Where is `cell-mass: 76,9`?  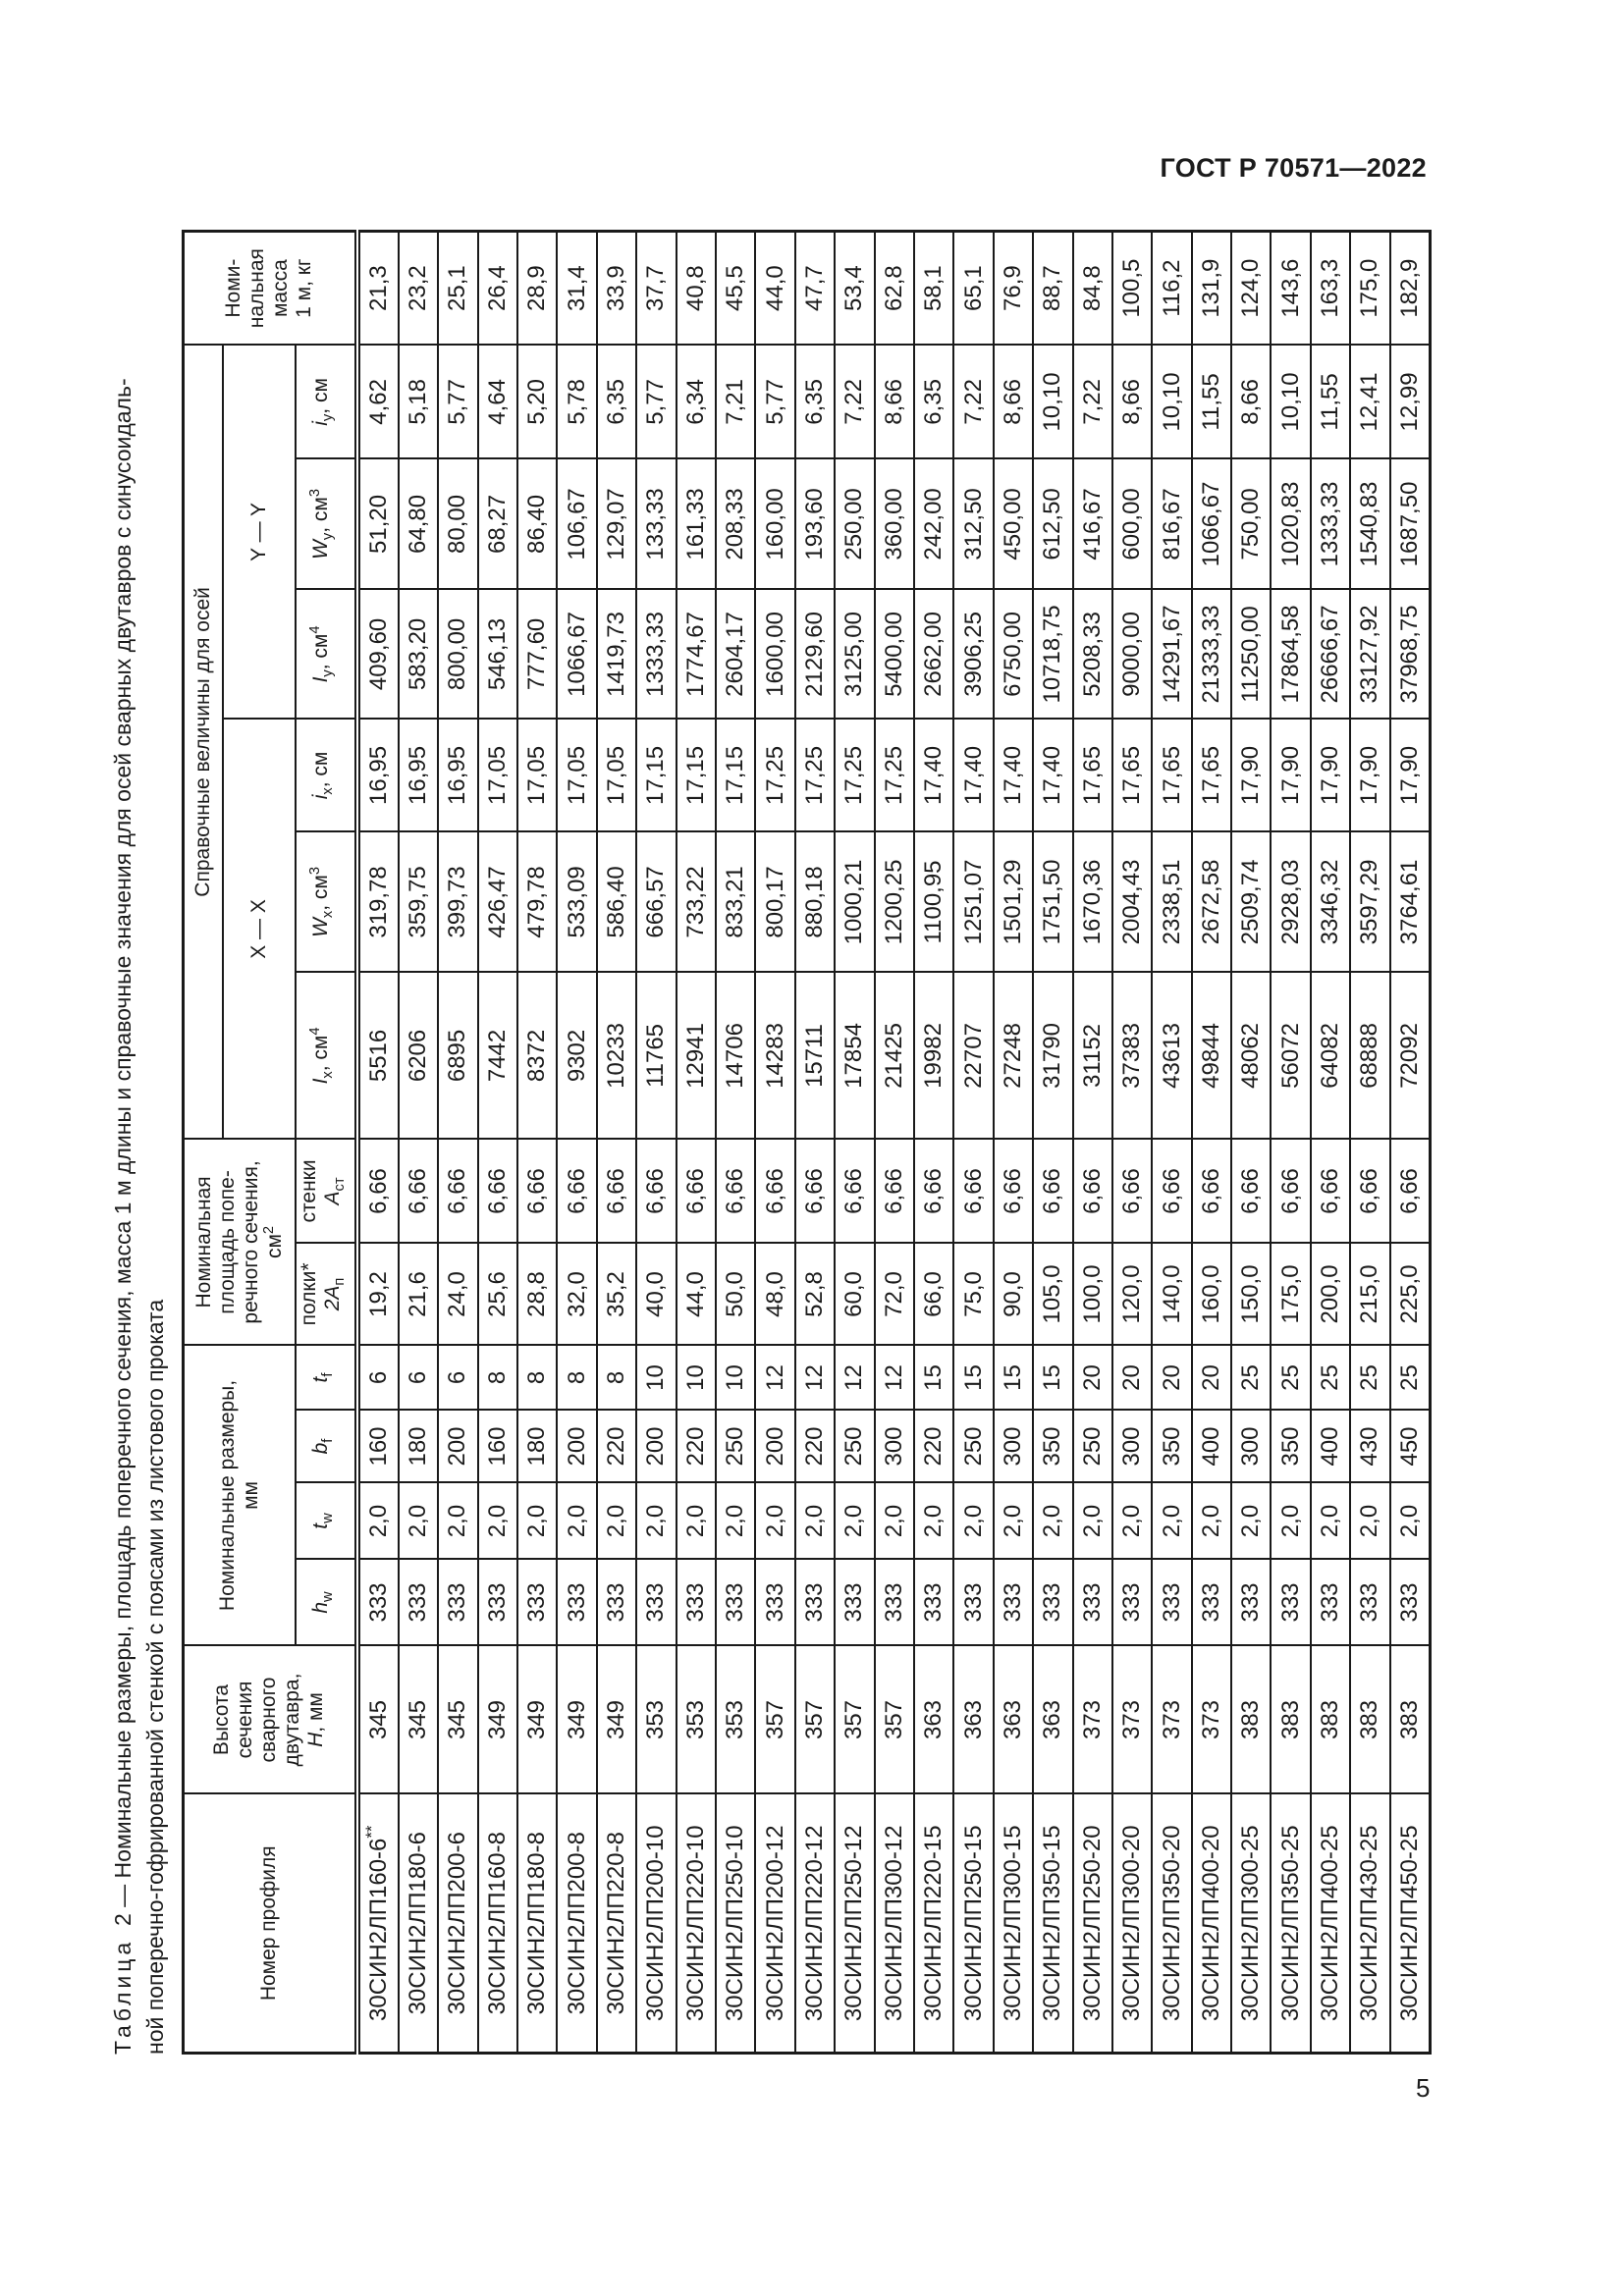
cell-mass: 76,9 is located at coordinates (1013, 289).